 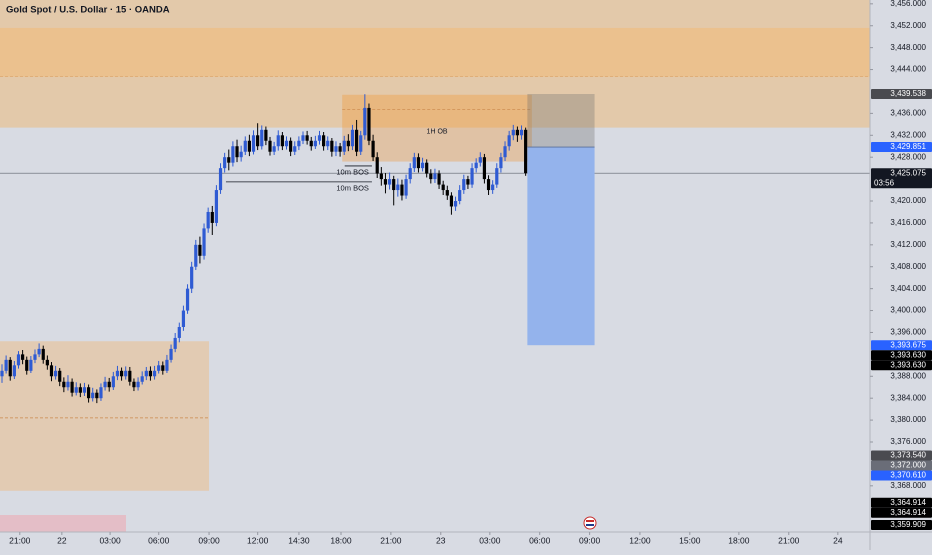 I want to click on event-icon, so click(x=590, y=523).